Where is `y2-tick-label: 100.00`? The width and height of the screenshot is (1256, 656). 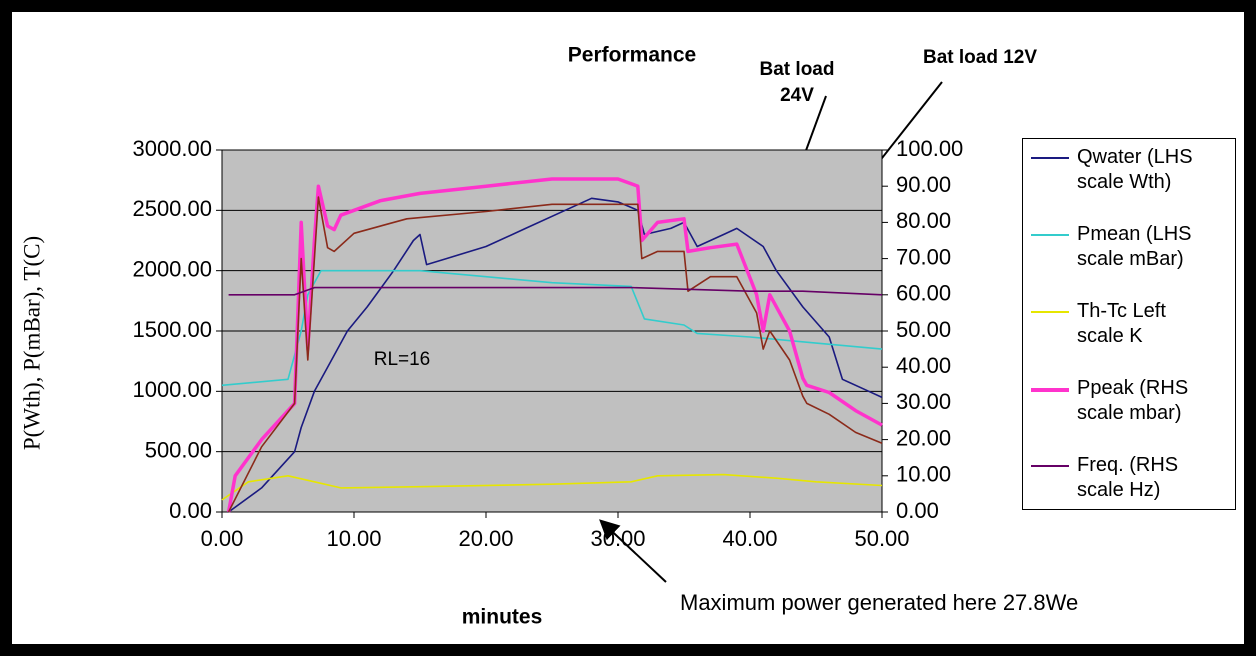
y2-tick-label: 100.00 is located at coordinates (929, 148).